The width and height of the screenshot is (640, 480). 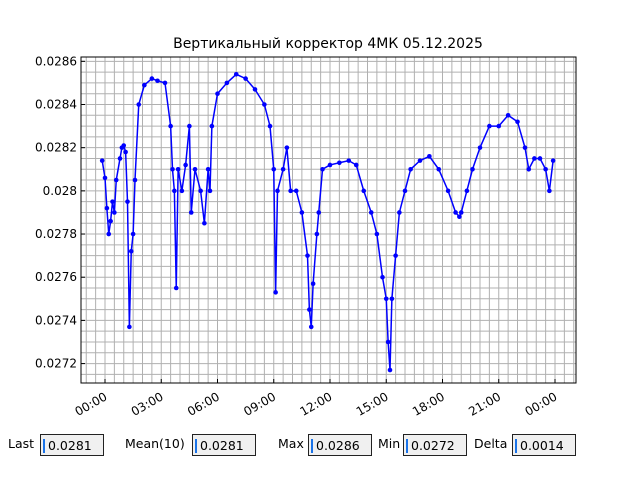 What do you see at coordinates (544, 445) in the screenshot?
I see `stat-value: 0.0014` at bounding box center [544, 445].